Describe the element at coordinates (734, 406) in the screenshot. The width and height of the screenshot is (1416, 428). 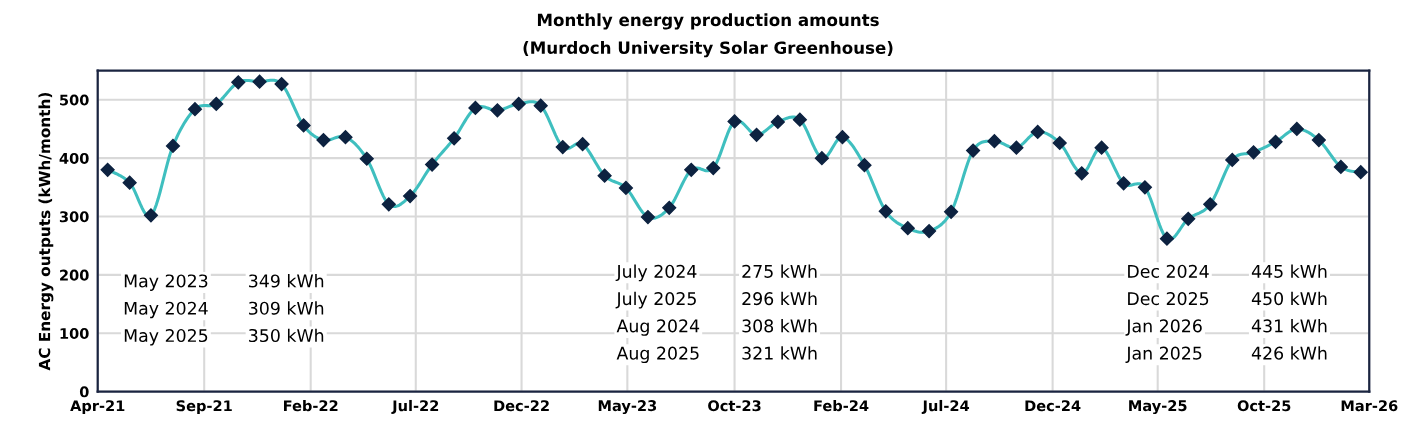
I see `x-tick-label: Oct-23` at that location.